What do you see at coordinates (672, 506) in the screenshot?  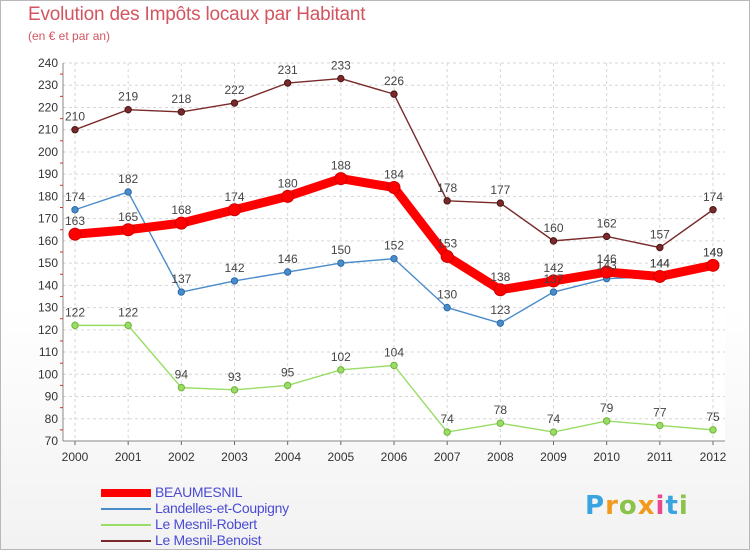 I see `logo-letter: t` at bounding box center [672, 506].